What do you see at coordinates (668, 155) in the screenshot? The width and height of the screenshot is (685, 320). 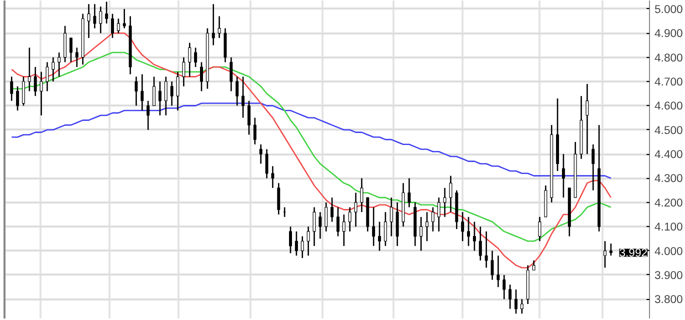 I see `y-tick-label: 4.400` at bounding box center [668, 155].